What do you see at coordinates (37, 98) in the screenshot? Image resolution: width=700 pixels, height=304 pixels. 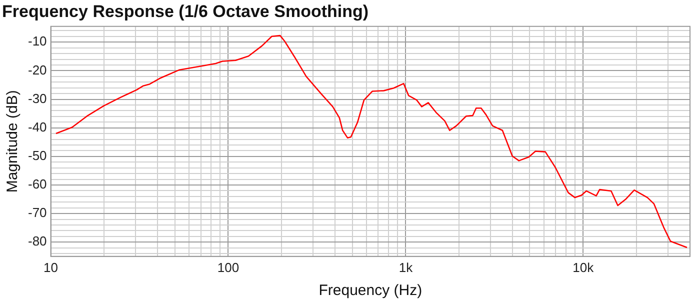 I see `y-tick-label: -30` at bounding box center [37, 98].